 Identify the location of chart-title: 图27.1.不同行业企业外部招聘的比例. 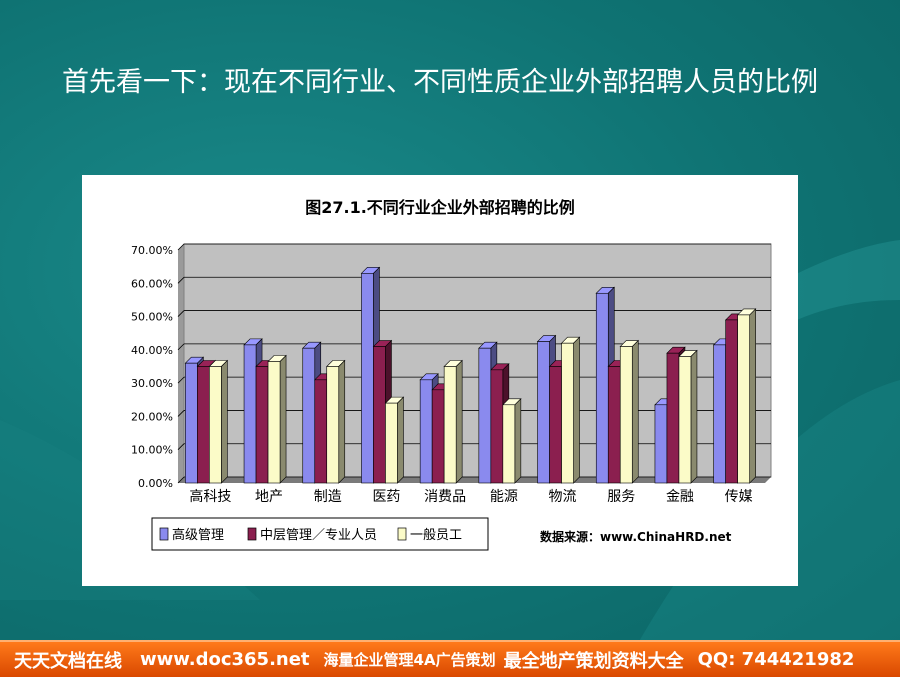
(440, 207).